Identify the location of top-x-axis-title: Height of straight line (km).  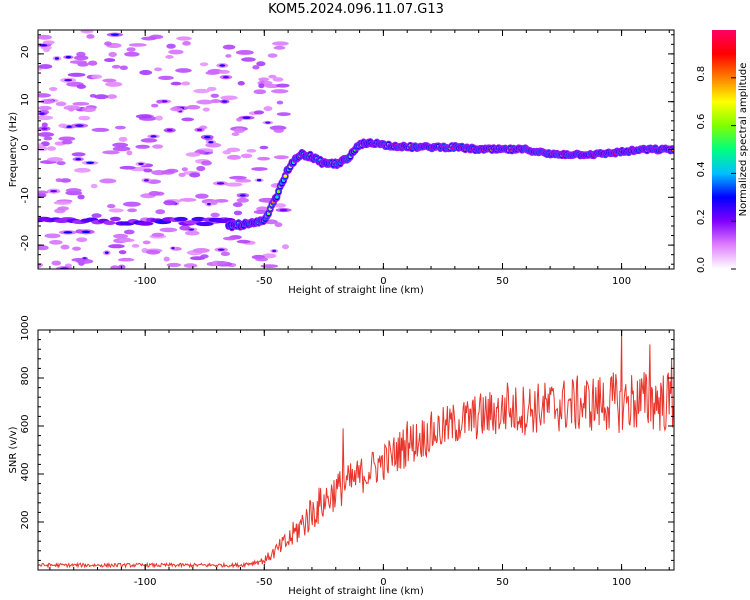
(356, 290).